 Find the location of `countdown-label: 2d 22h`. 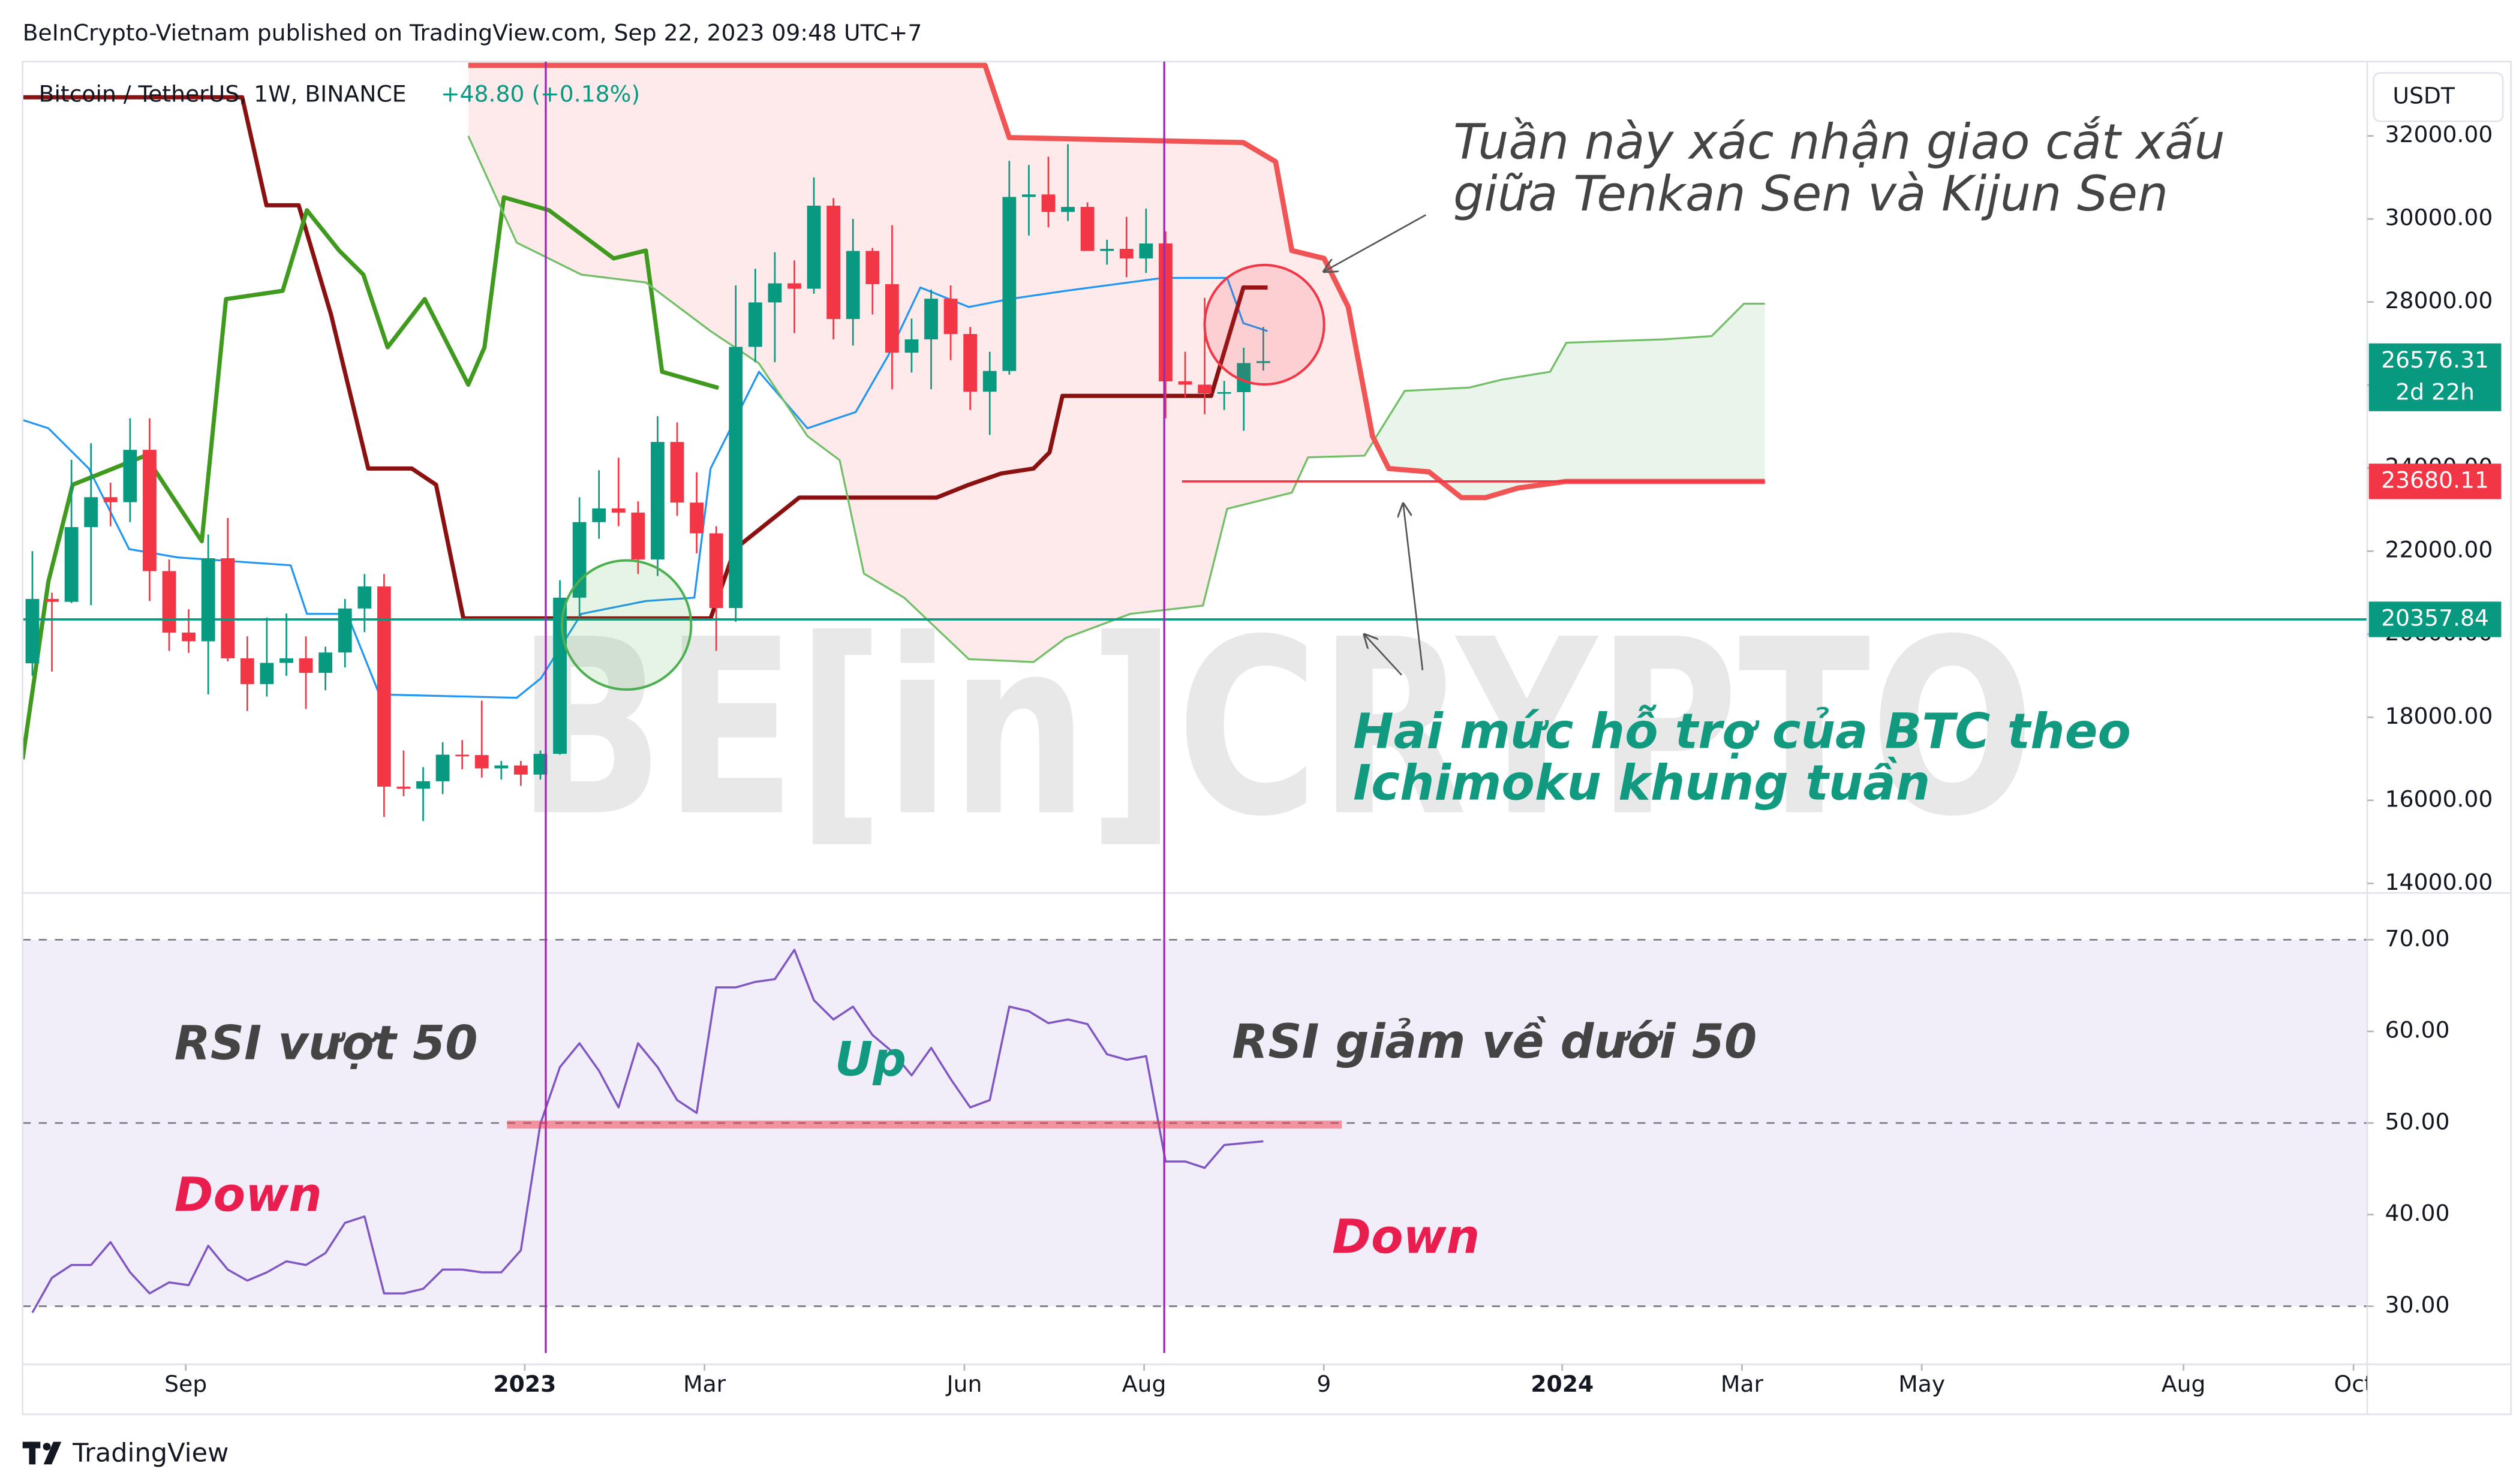

countdown-label: 2d 22h is located at coordinates (2435, 392).